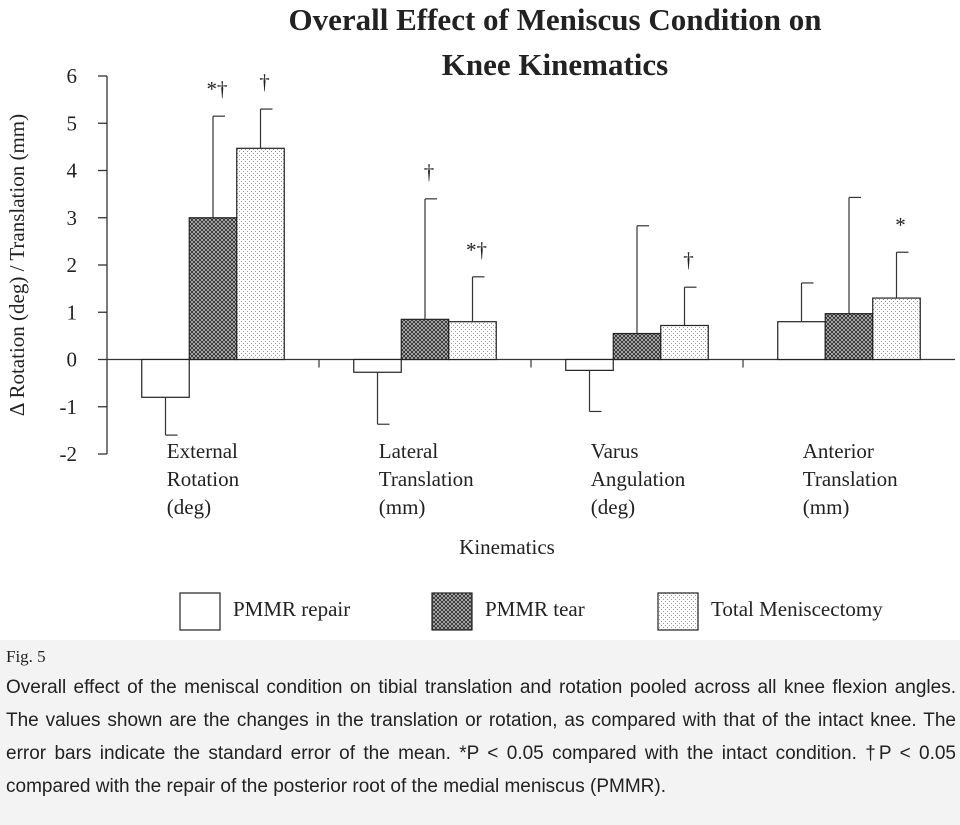 The width and height of the screenshot is (960, 825). Describe the element at coordinates (409, 451) in the screenshot. I see `x-tick-label: Lateral` at that location.